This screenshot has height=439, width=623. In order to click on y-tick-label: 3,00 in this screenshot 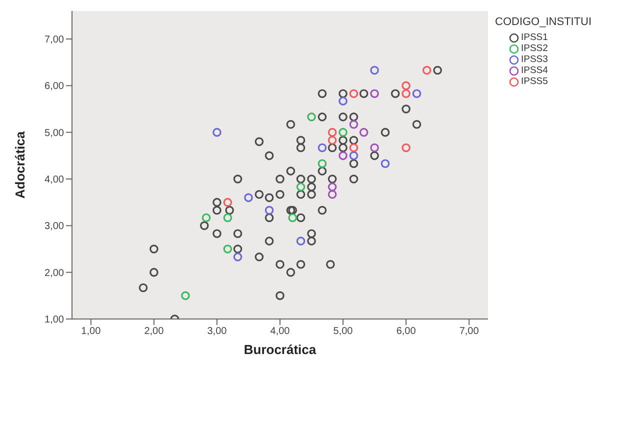, I will do `click(54, 226)`.